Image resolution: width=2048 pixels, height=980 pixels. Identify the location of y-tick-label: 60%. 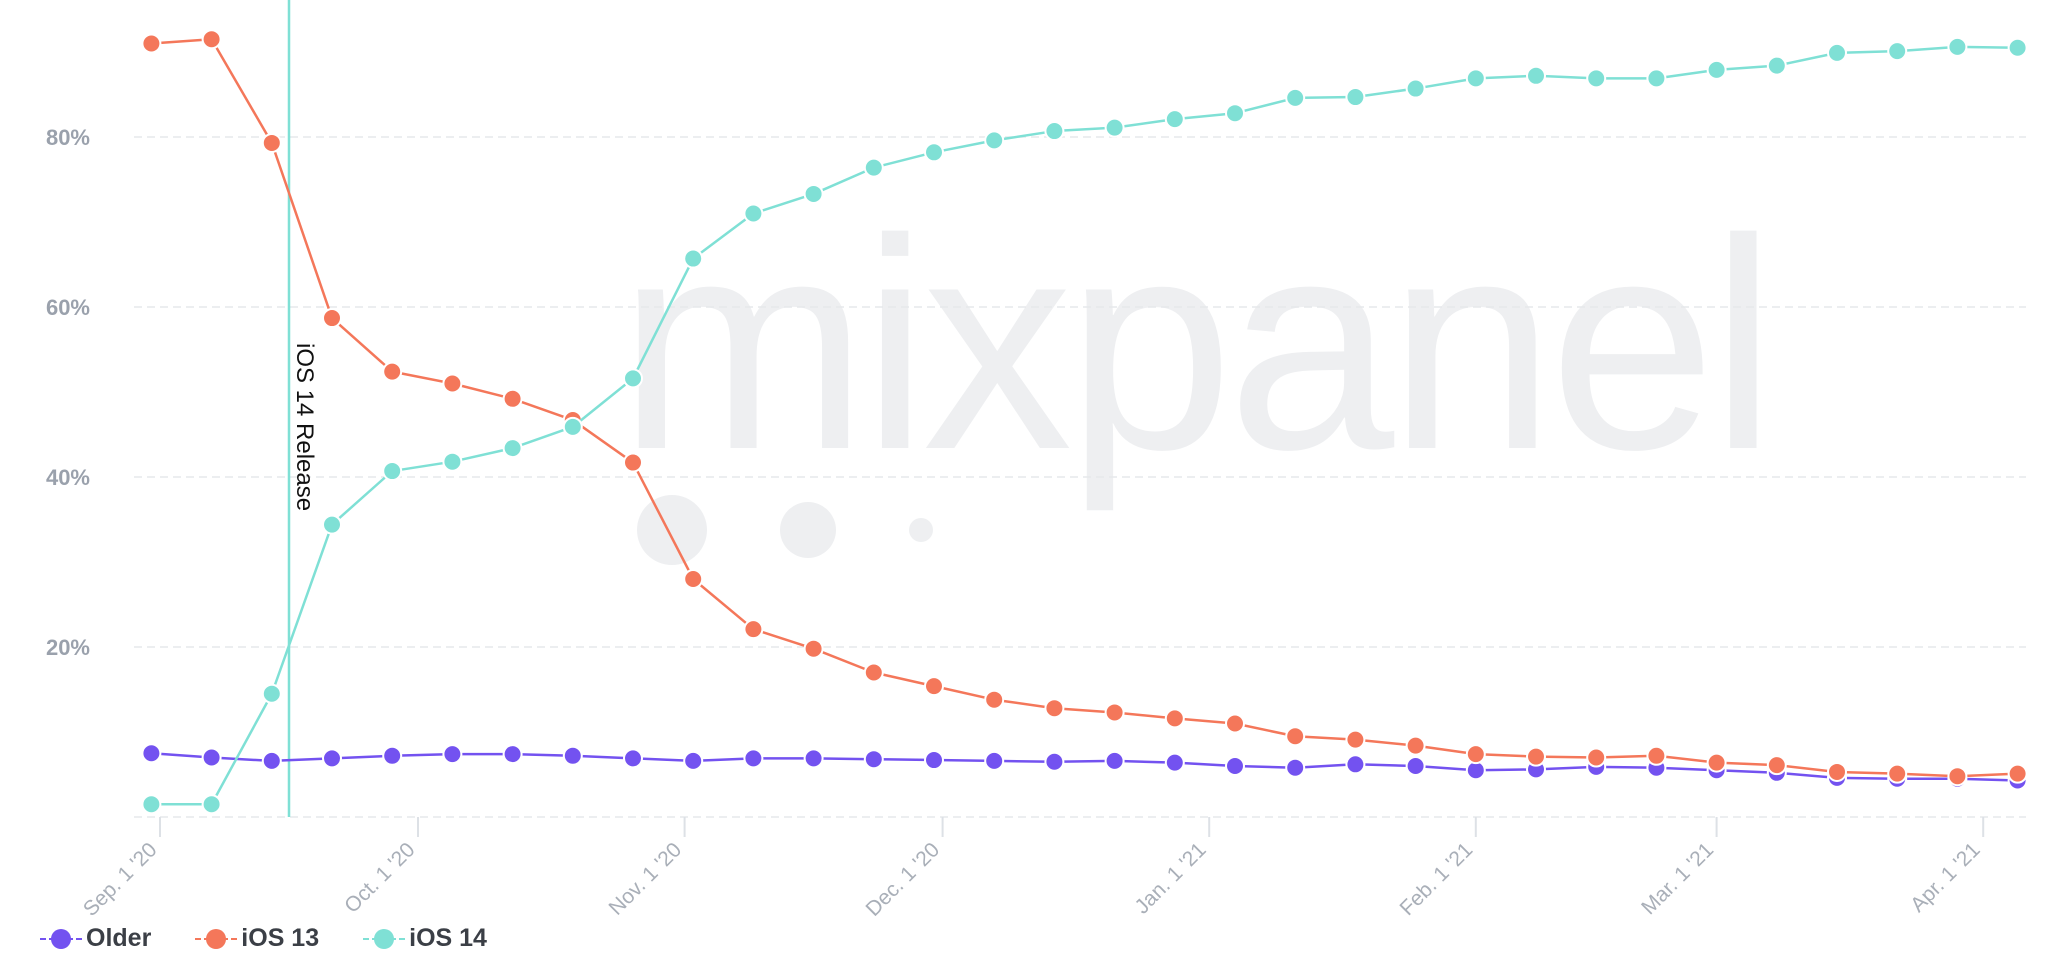
(68, 307).